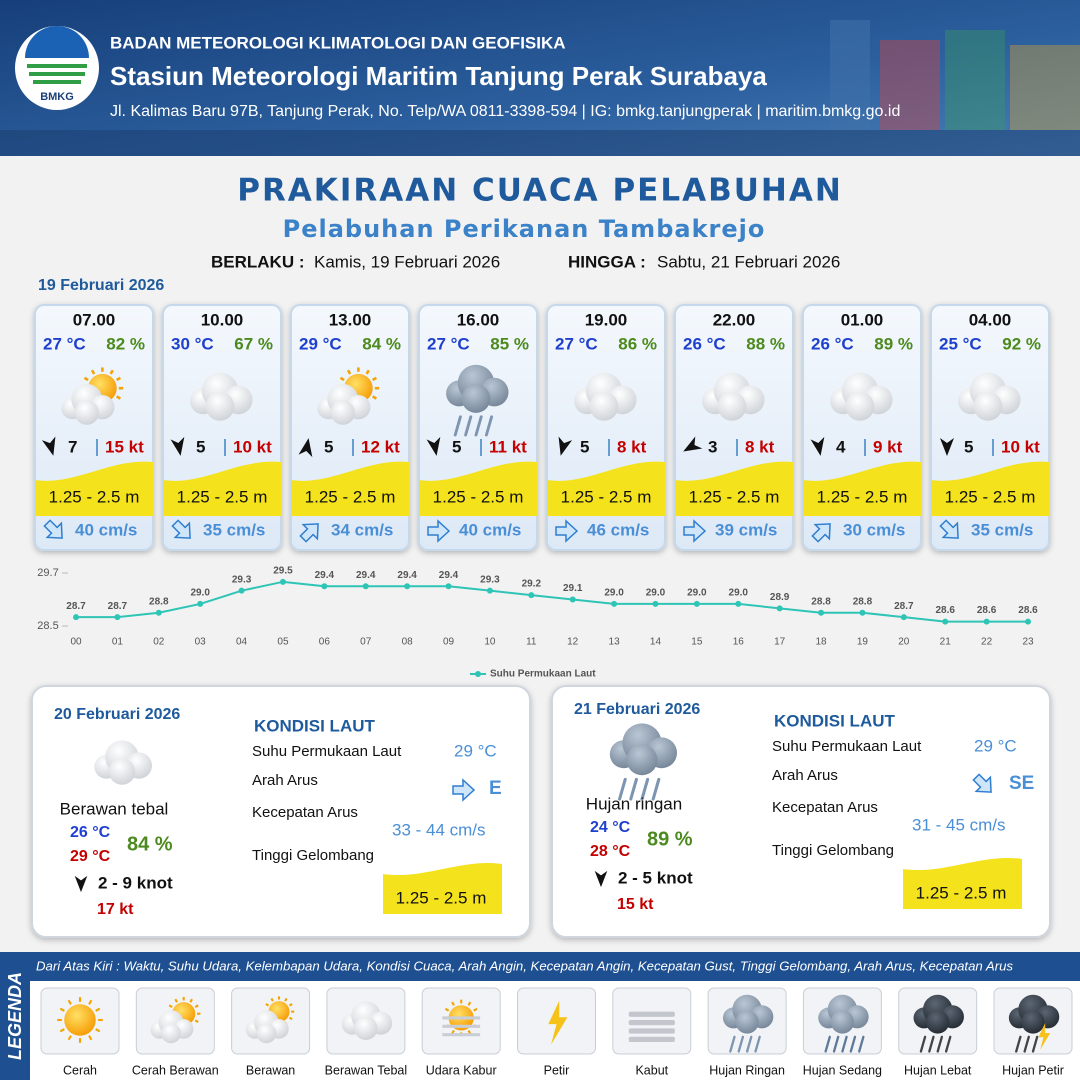 The image size is (1080, 1080). I want to click on value-label: 29.3, so click(242, 579).